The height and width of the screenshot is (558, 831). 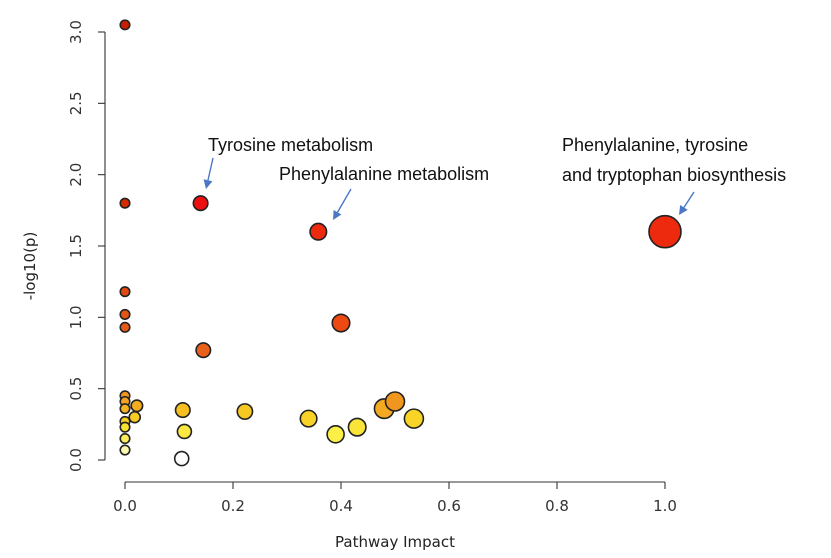 I want to click on x-tick-label: 0.4, so click(x=341, y=506).